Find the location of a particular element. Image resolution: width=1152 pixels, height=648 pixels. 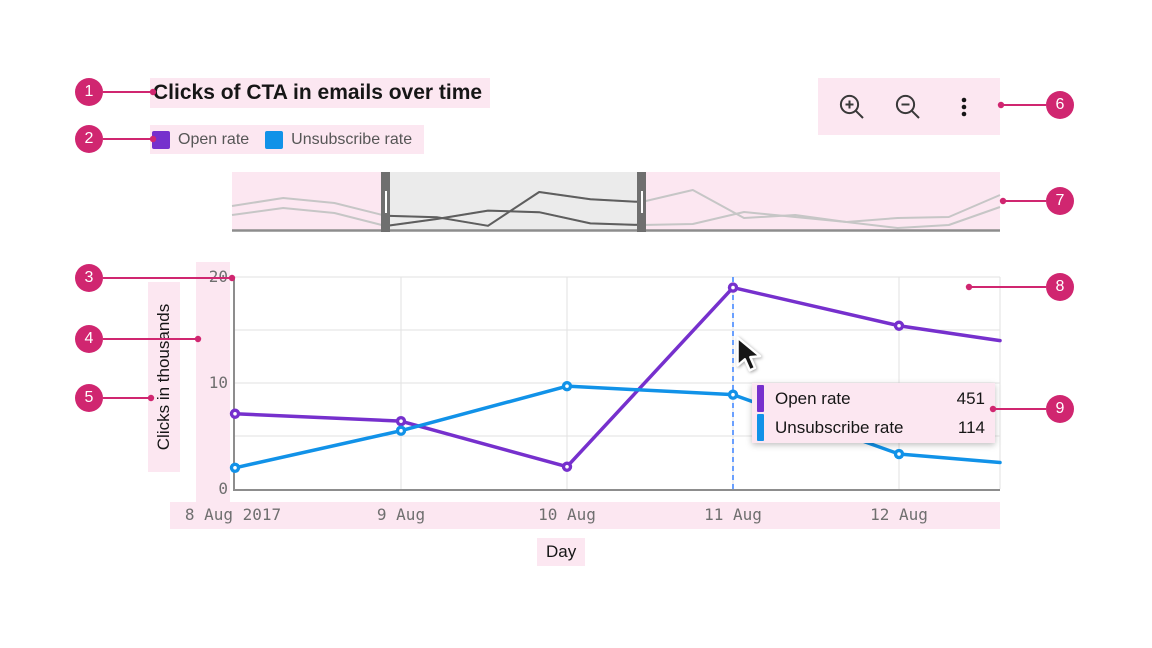

legend-item-open-rate: Open rate is located at coordinates (201, 139).